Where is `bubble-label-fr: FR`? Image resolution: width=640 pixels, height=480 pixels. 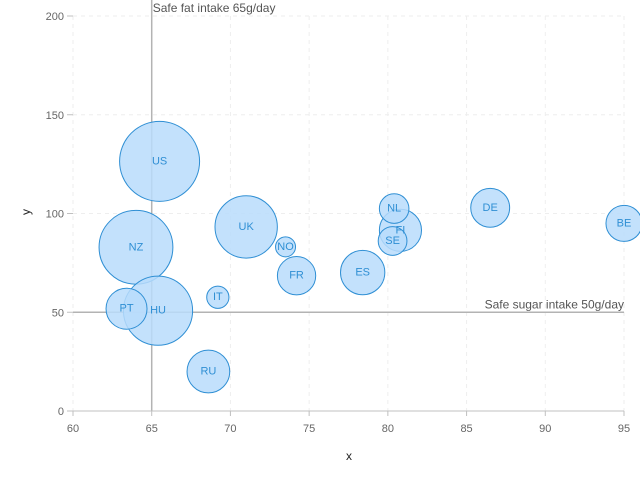 bubble-label-fr: FR is located at coordinates (296, 276).